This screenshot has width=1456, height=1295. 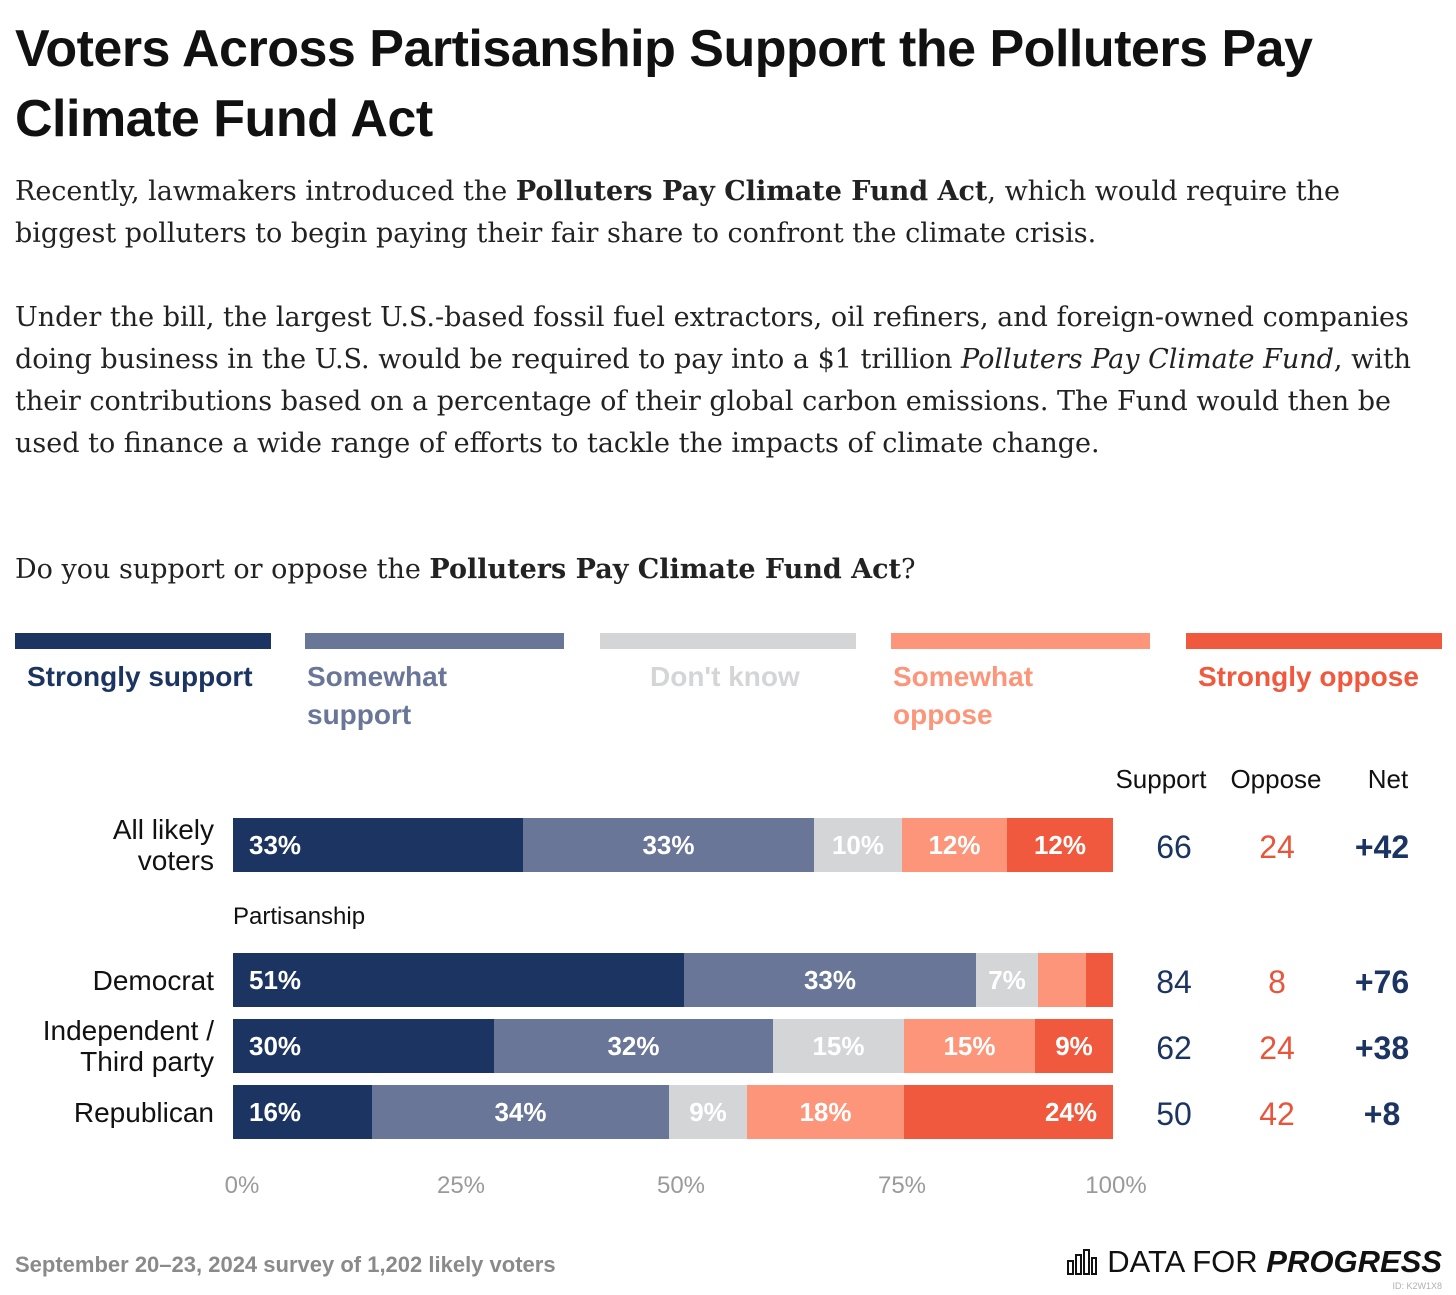 I want to click on bar-segment-somewhat-oppose, so click(x=1062, y=980).